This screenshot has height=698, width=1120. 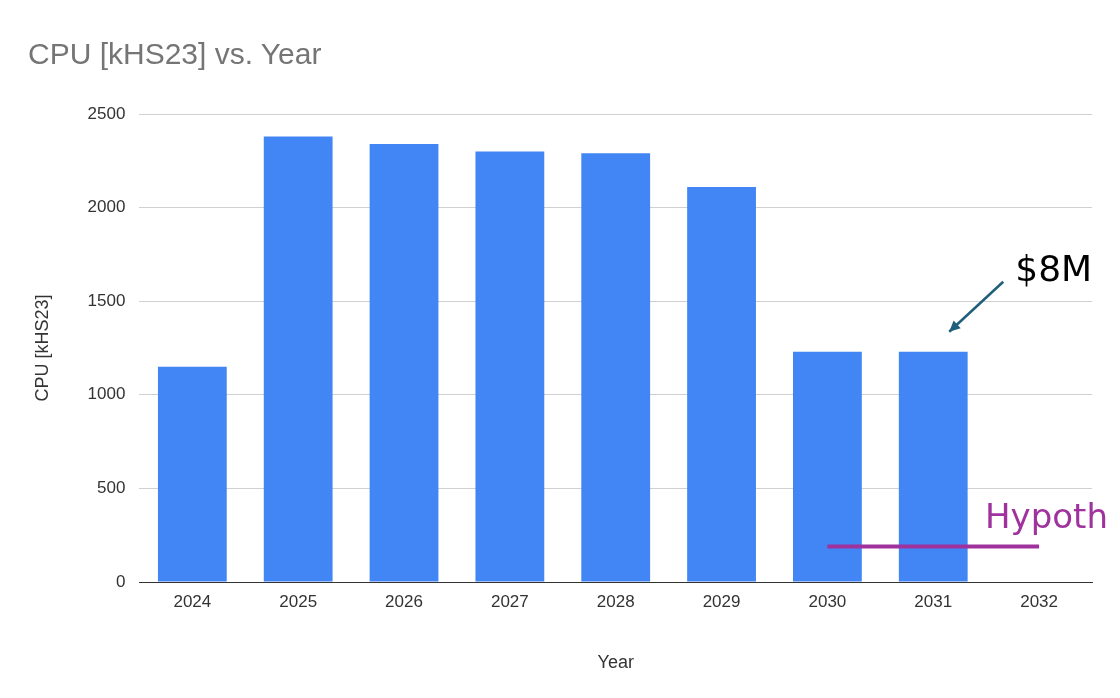 What do you see at coordinates (298, 601) in the screenshot?
I see `x-tick-label: 2025` at bounding box center [298, 601].